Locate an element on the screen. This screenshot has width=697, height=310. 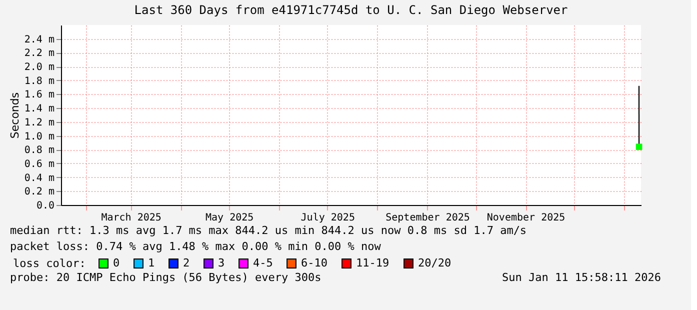
x-tick-label: November 2025 is located at coordinates (526, 218).